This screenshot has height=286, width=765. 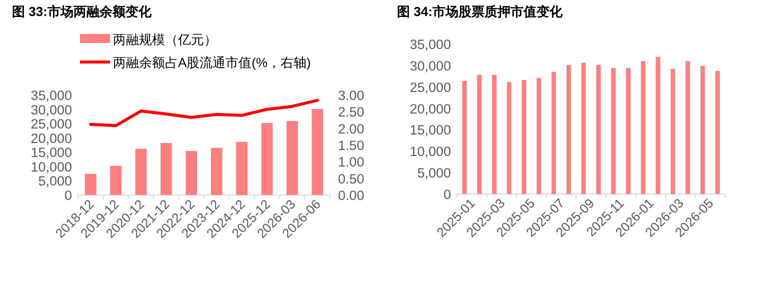 What do you see at coordinates (351, 145) in the screenshot?
I see `y2-tick-label: 1.50` at bounding box center [351, 145].